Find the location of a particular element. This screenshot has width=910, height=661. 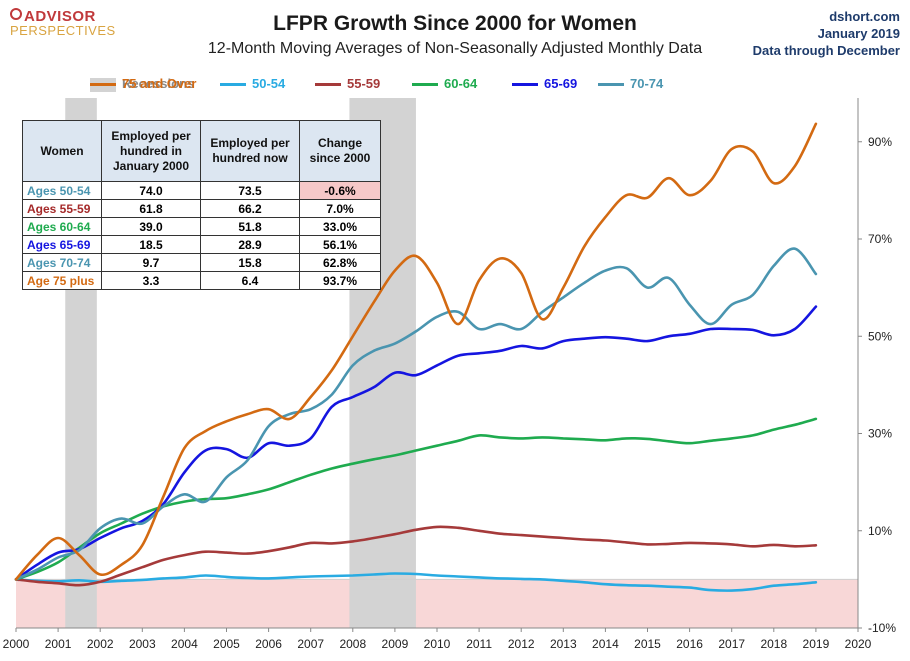

x-tick-label: 2011 is located at coordinates (479, 644).